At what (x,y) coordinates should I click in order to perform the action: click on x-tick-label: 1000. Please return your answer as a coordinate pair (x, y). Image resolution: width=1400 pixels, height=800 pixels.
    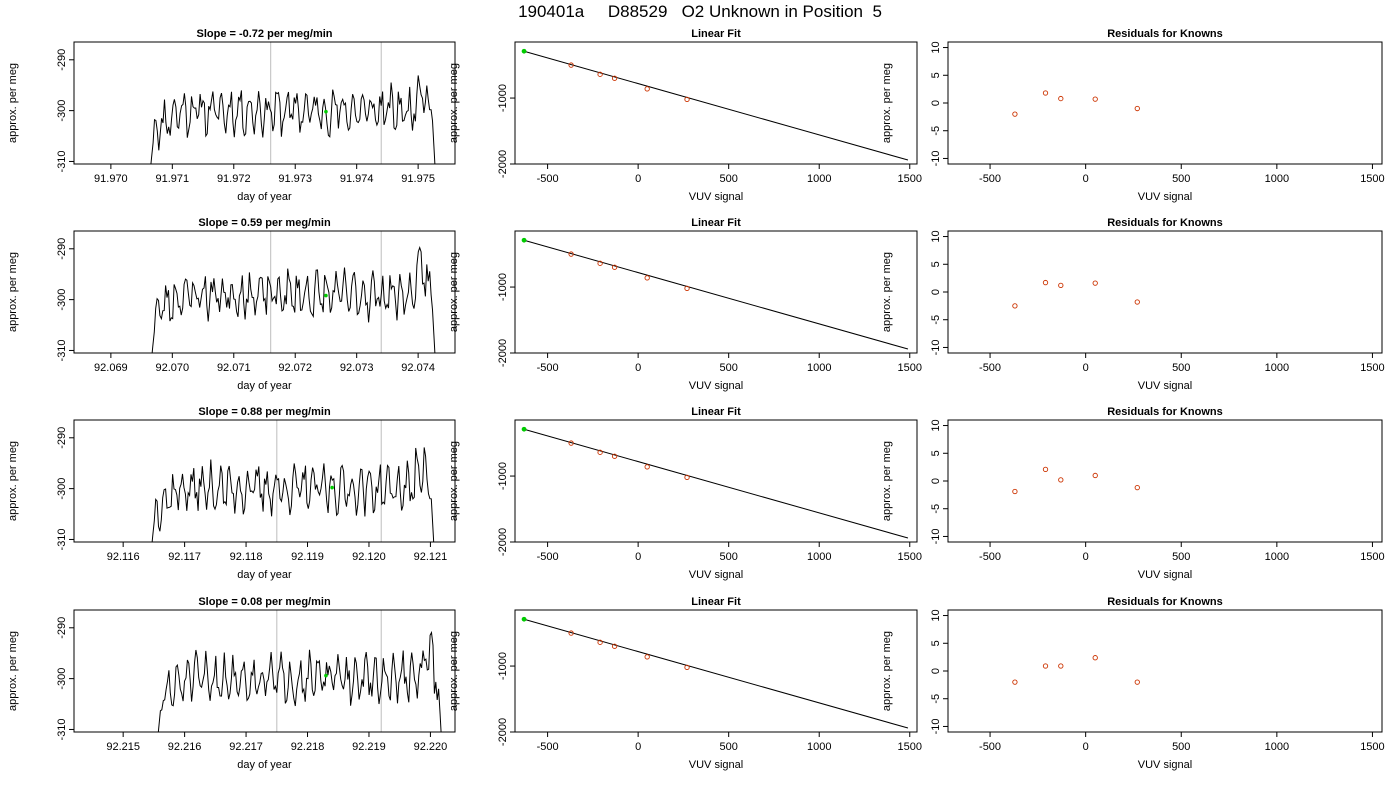
    Looking at the image, I should click on (1277, 557).